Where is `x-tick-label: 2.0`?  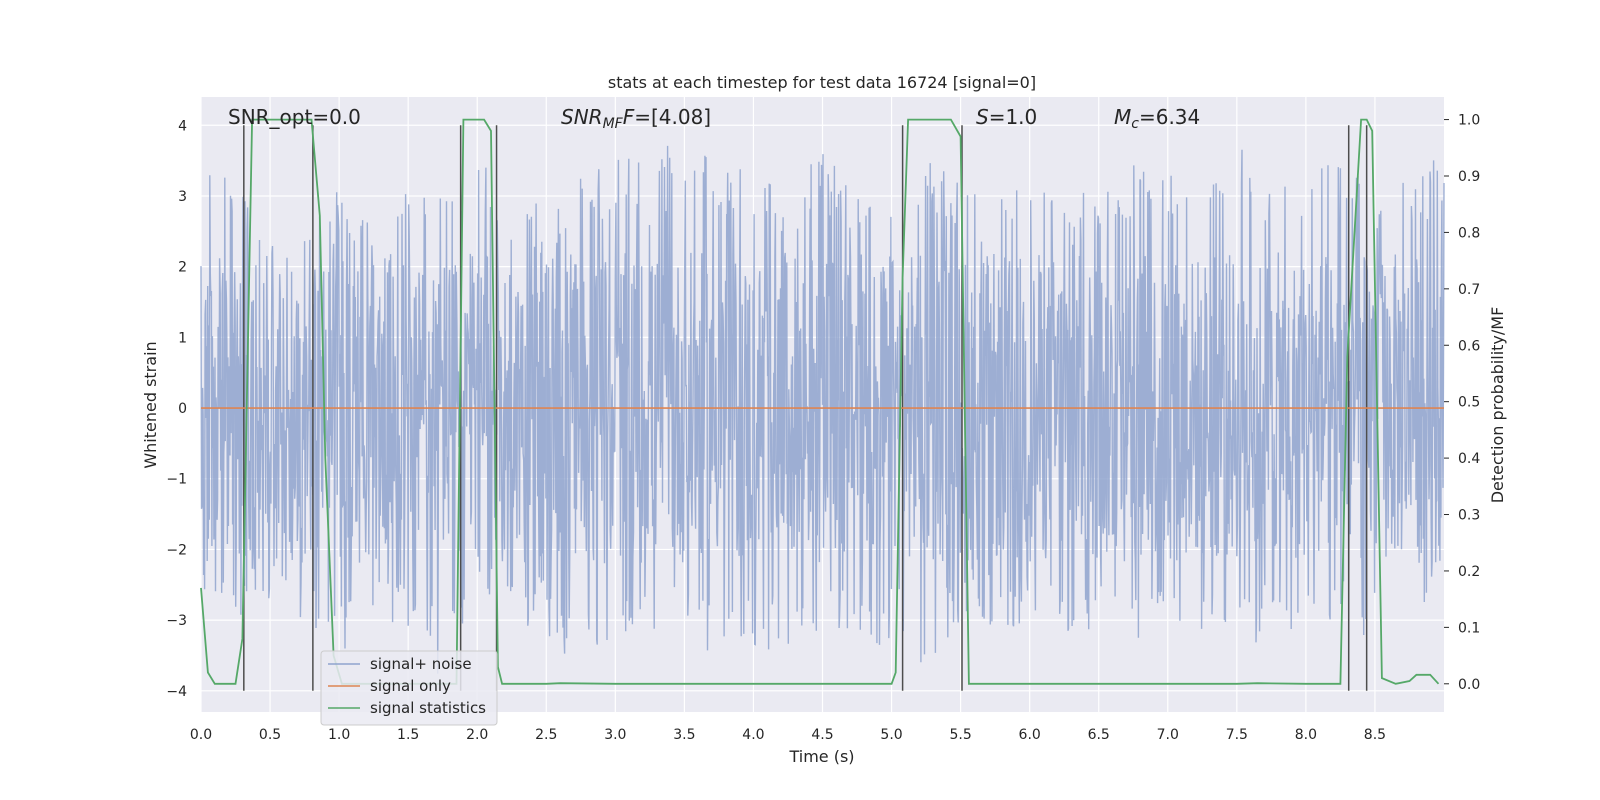 x-tick-label: 2.0 is located at coordinates (477, 735).